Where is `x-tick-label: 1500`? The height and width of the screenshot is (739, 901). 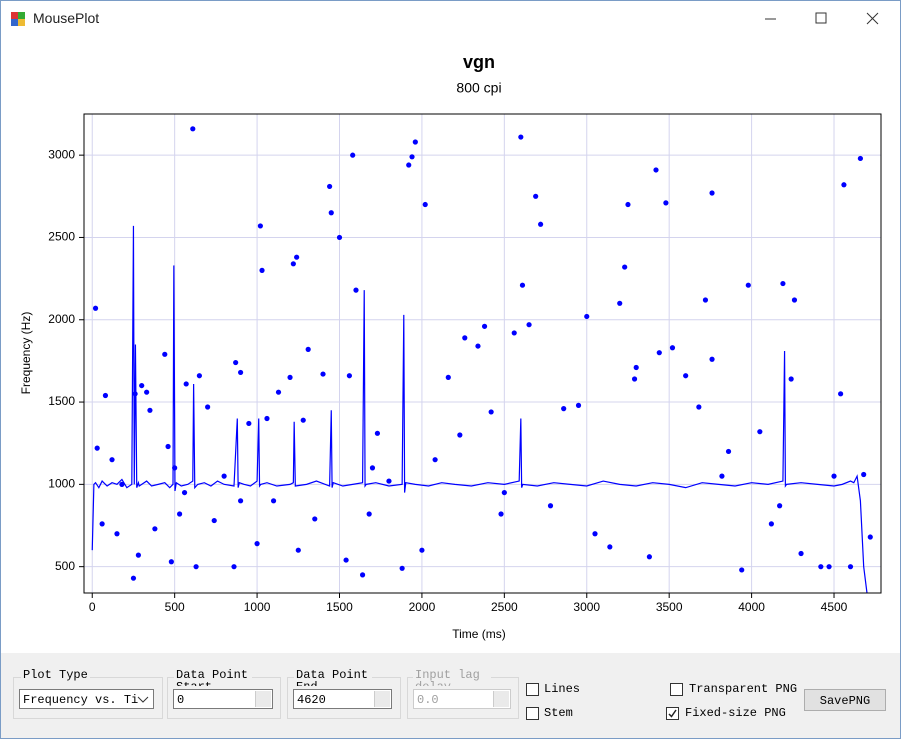 x-tick-label: 1500 is located at coordinates (339, 607).